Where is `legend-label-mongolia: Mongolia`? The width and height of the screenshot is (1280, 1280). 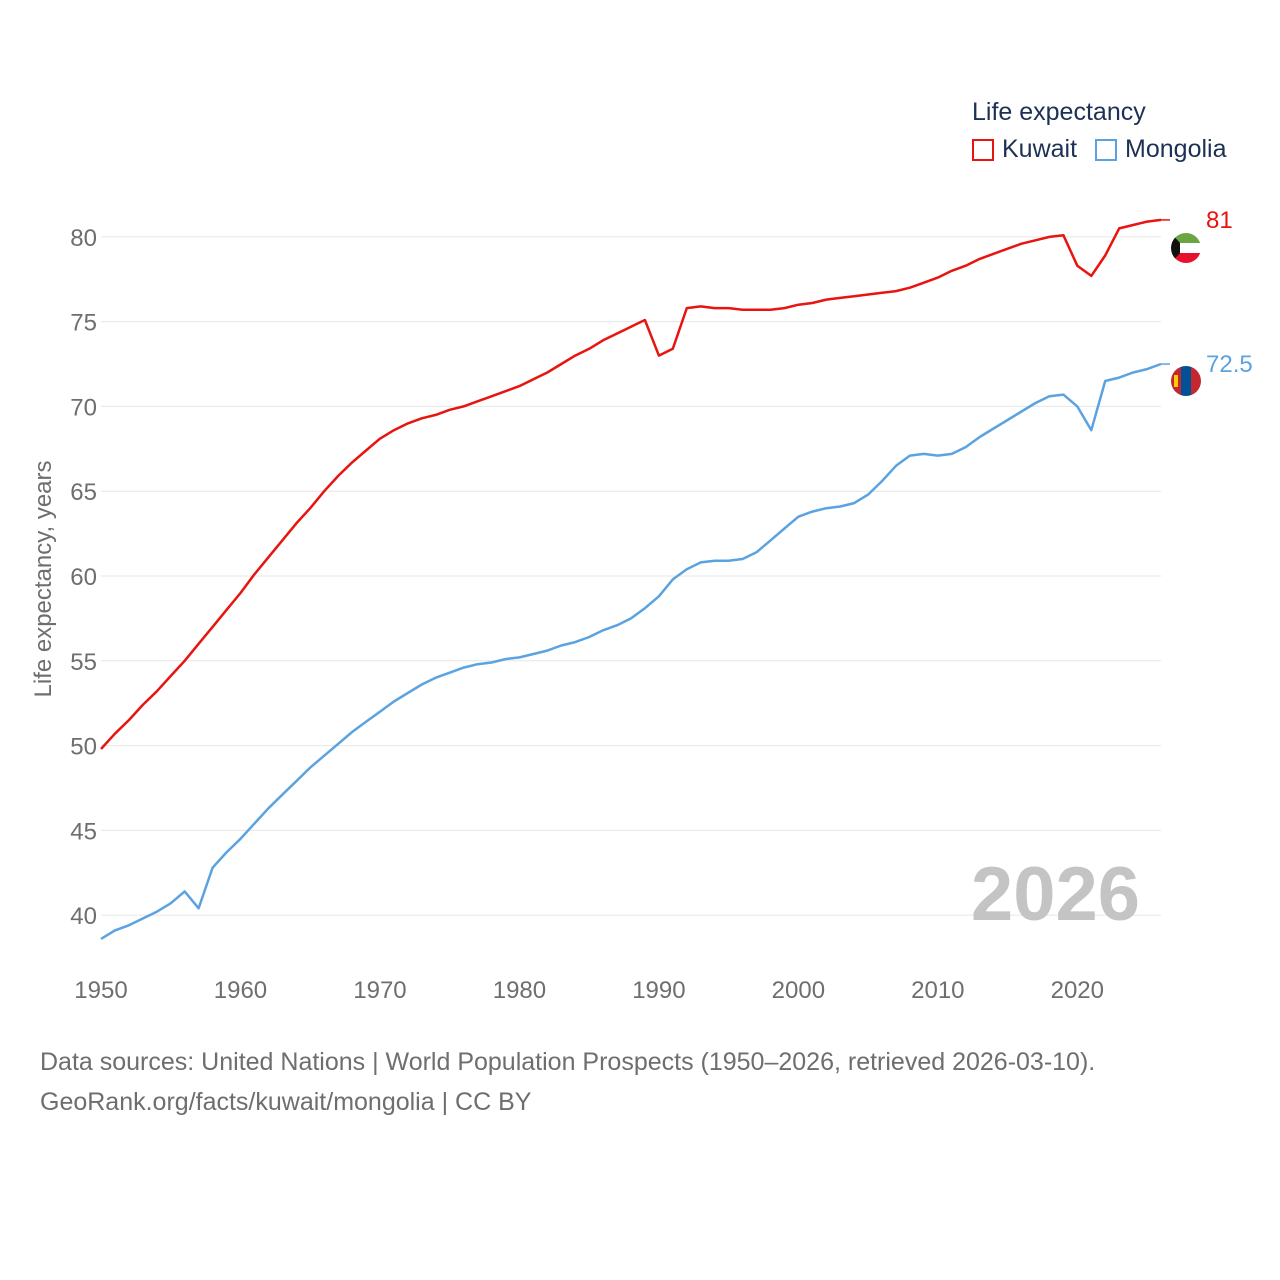
legend-label-mongolia: Mongolia is located at coordinates (1176, 149).